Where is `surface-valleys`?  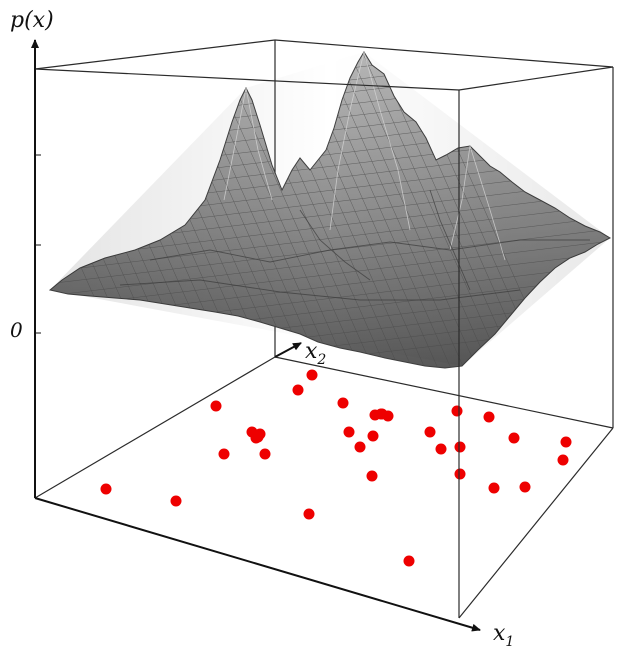
surface-valleys is located at coordinates (354, 245).